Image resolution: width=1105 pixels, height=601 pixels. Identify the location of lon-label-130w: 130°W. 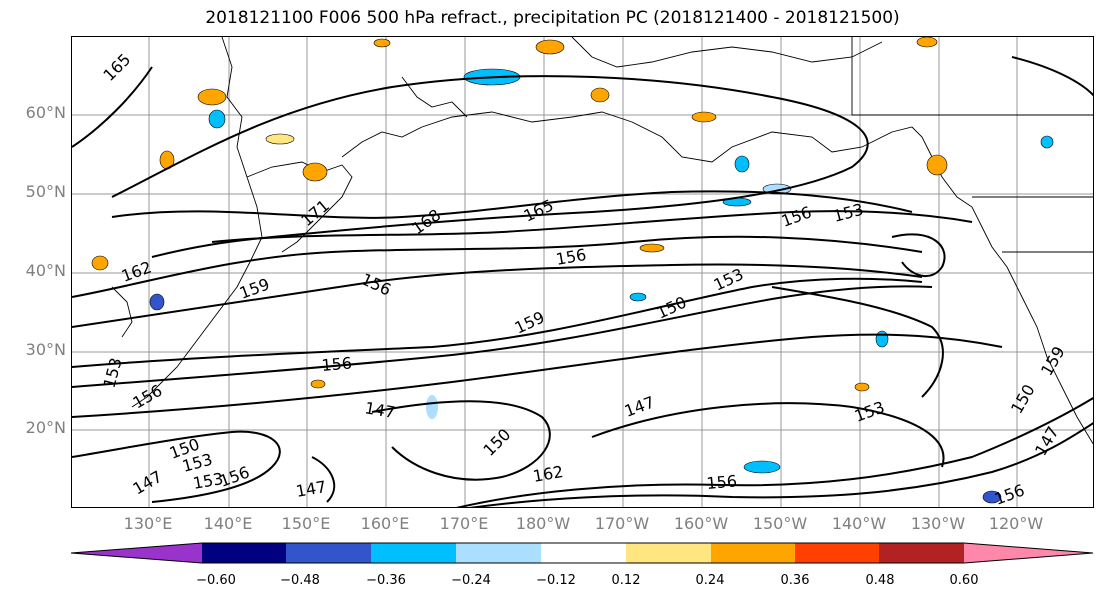
(938, 523).